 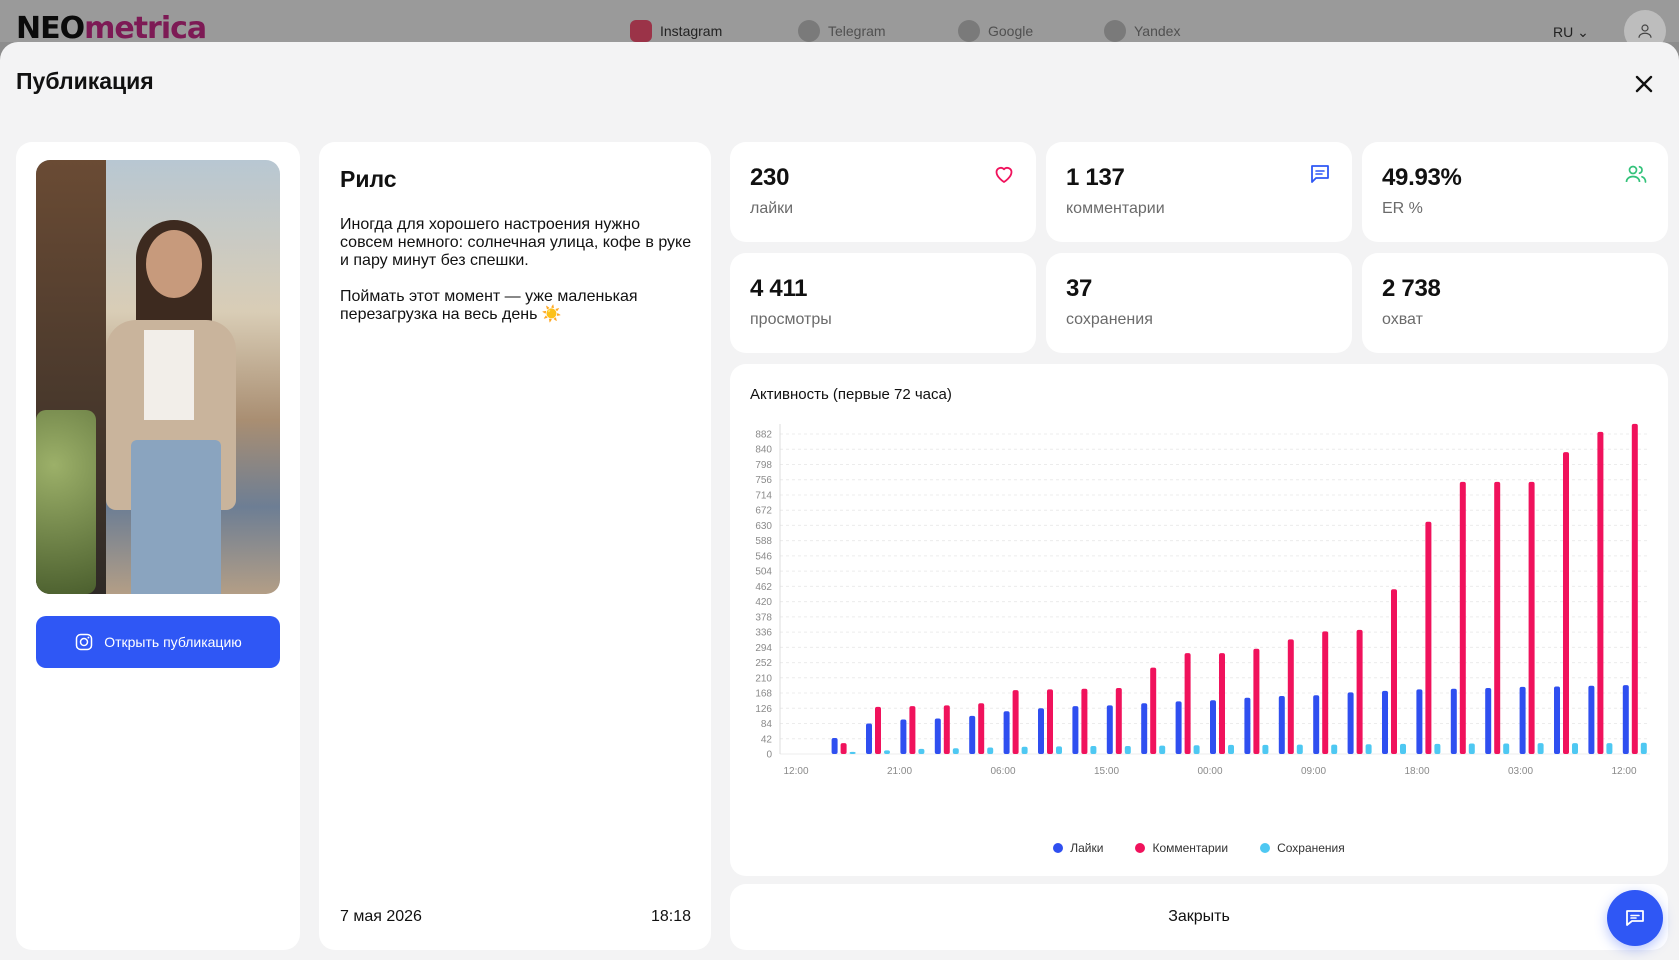 What do you see at coordinates (763, 435) in the screenshot?
I see `y-tick-label: 882` at bounding box center [763, 435].